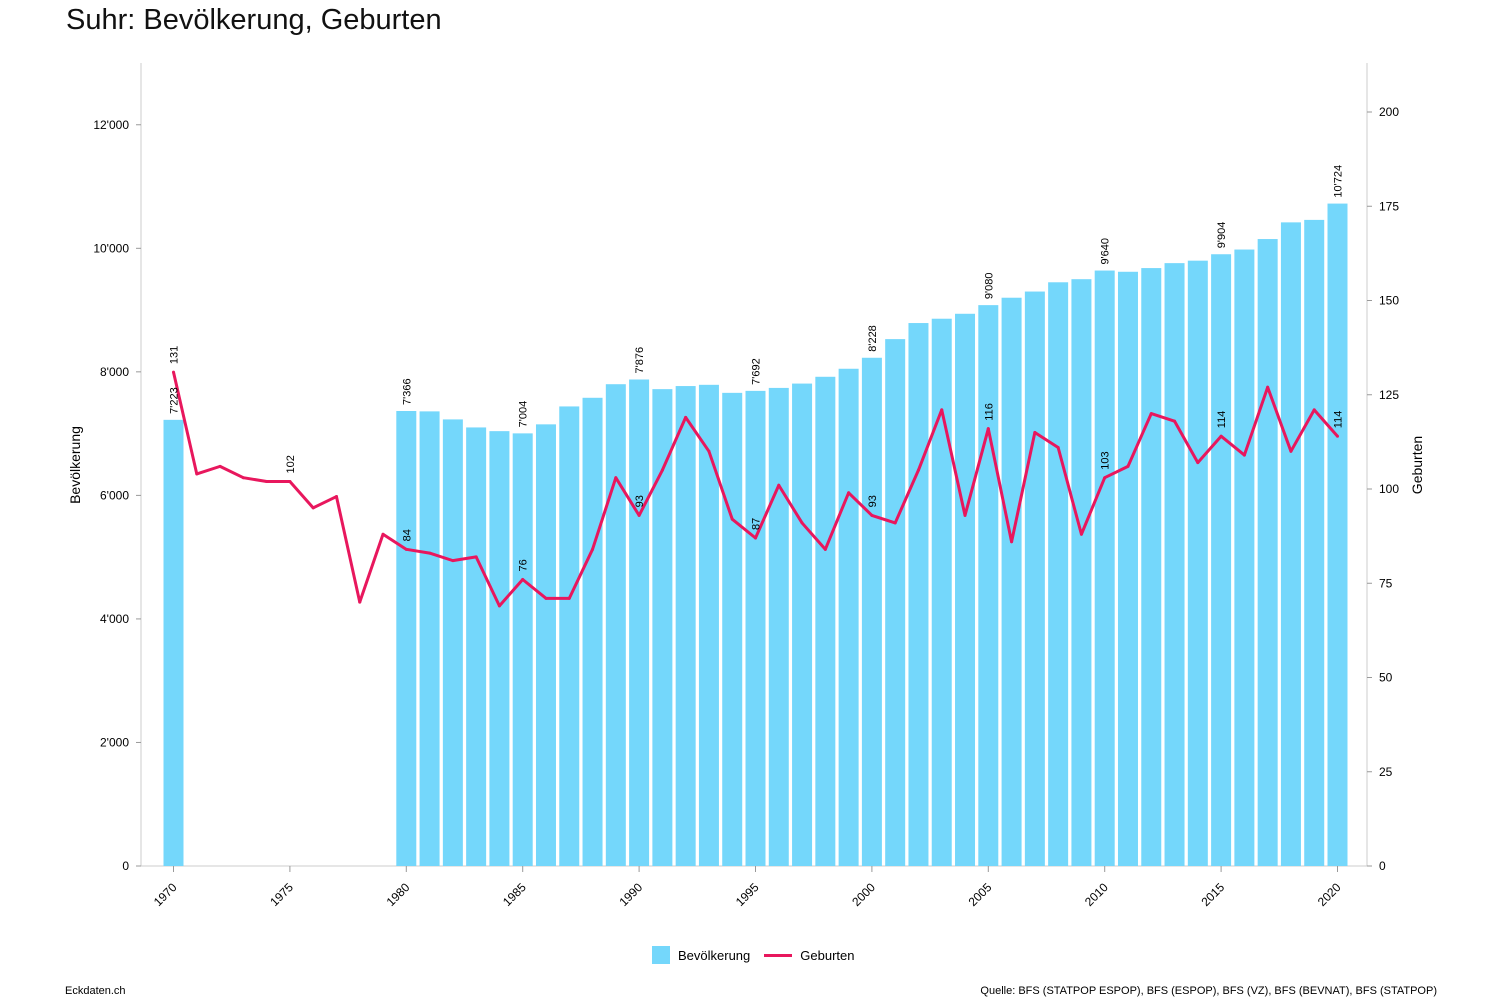 The width and height of the screenshot is (1500, 1000). Describe the element at coordinates (1081, 534) in the screenshot. I see `geburten-point-2009` at that location.